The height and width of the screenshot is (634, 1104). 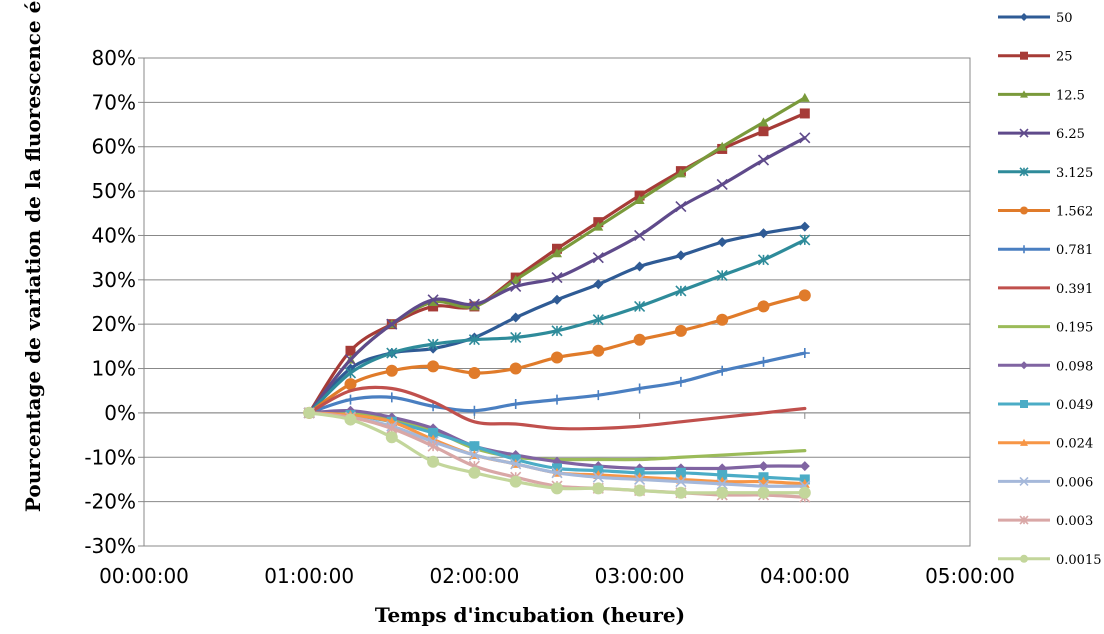 What do you see at coordinates (114, 102) in the screenshot?
I see `y-tick-label: 70%` at bounding box center [114, 102].